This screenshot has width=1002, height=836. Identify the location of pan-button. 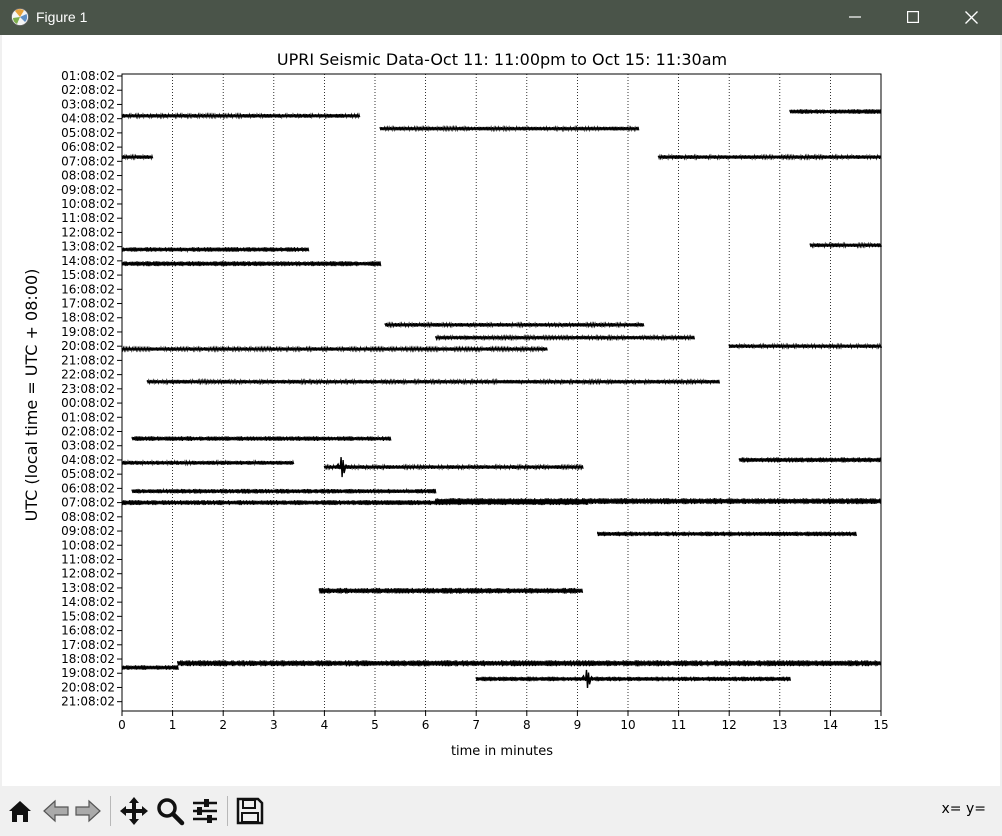
(134, 811).